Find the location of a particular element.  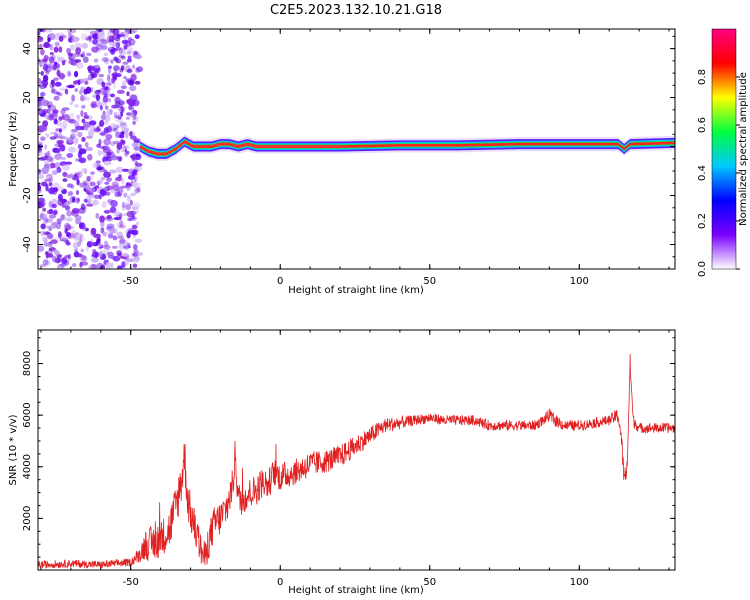

y-tick-label: -20 is located at coordinates (27, 195).